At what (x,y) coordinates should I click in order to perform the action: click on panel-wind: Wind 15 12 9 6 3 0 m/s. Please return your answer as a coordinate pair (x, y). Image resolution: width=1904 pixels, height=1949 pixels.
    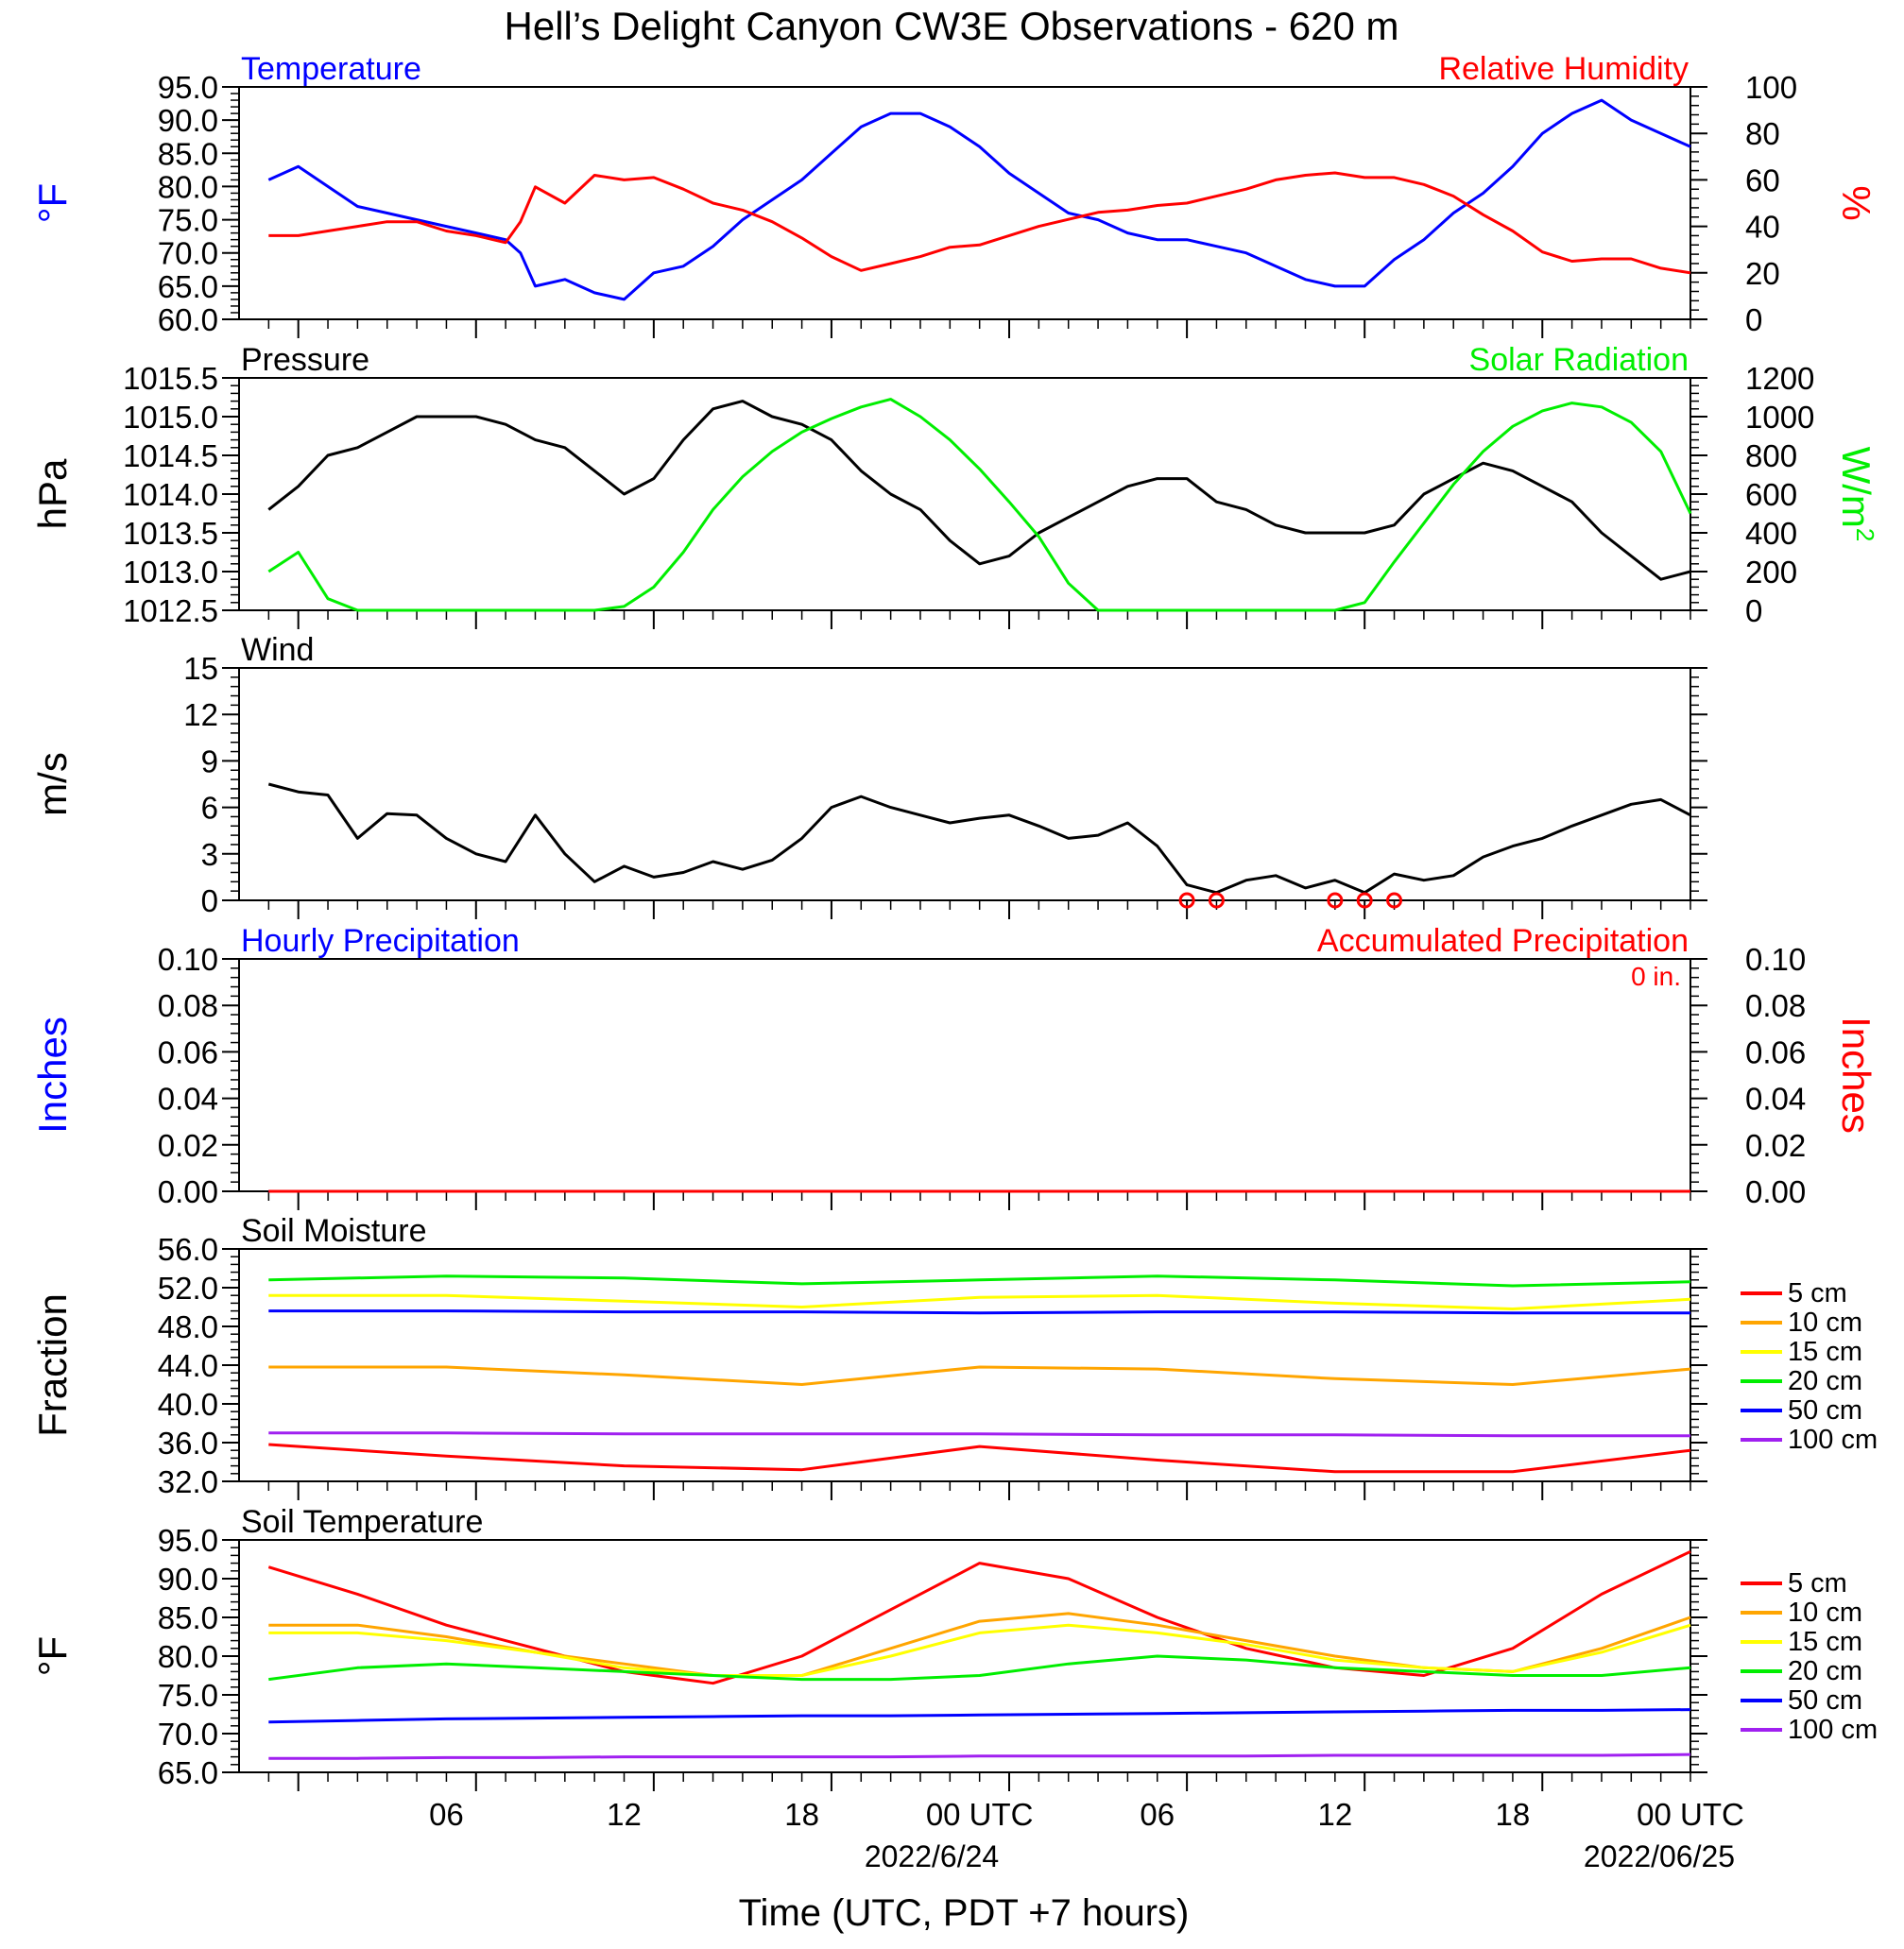
    Looking at the image, I should click on (868, 775).